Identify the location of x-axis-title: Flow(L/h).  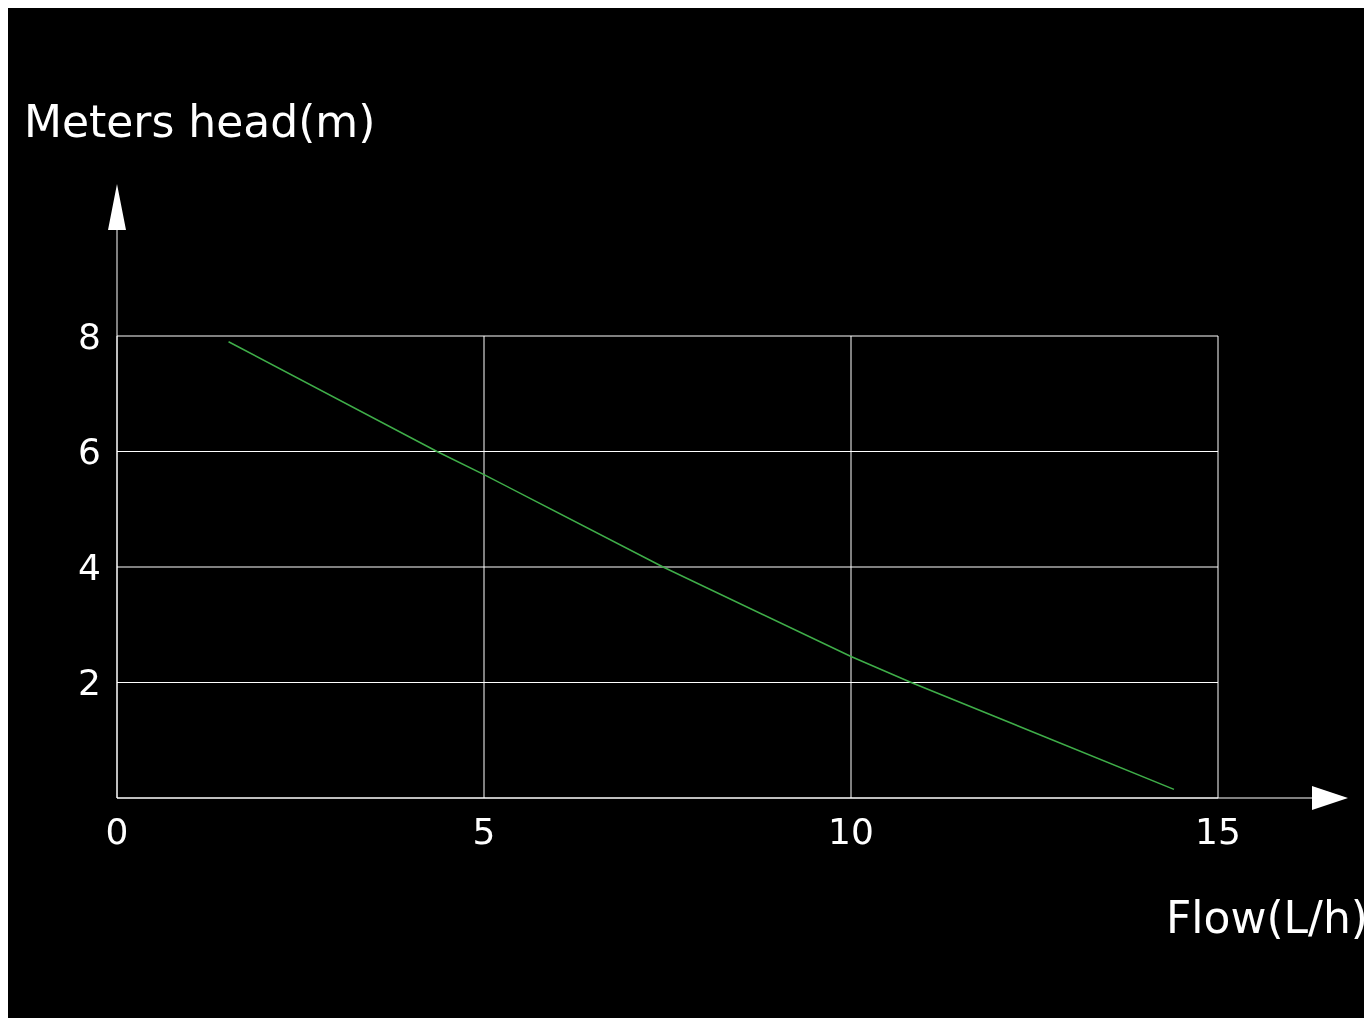
(1265, 917).